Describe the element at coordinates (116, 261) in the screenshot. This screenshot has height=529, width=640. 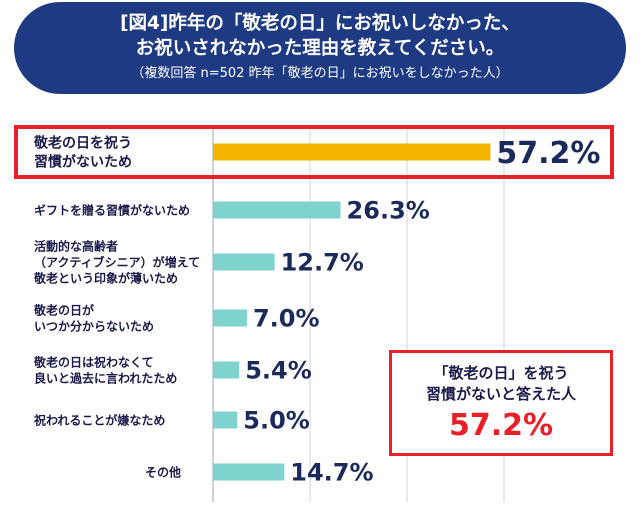
I see `category-label-3: 活動的な高齢者（アクティブシニア）が増えて敬老という印象が薄いため` at that location.